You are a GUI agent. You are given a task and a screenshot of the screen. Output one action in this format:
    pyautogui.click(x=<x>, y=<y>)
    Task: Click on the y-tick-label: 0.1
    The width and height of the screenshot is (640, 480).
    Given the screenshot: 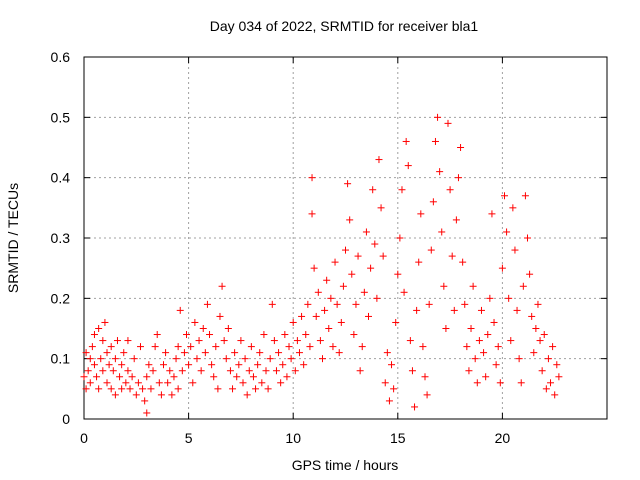 What is the action you would take?
    pyautogui.click(x=61, y=359)
    